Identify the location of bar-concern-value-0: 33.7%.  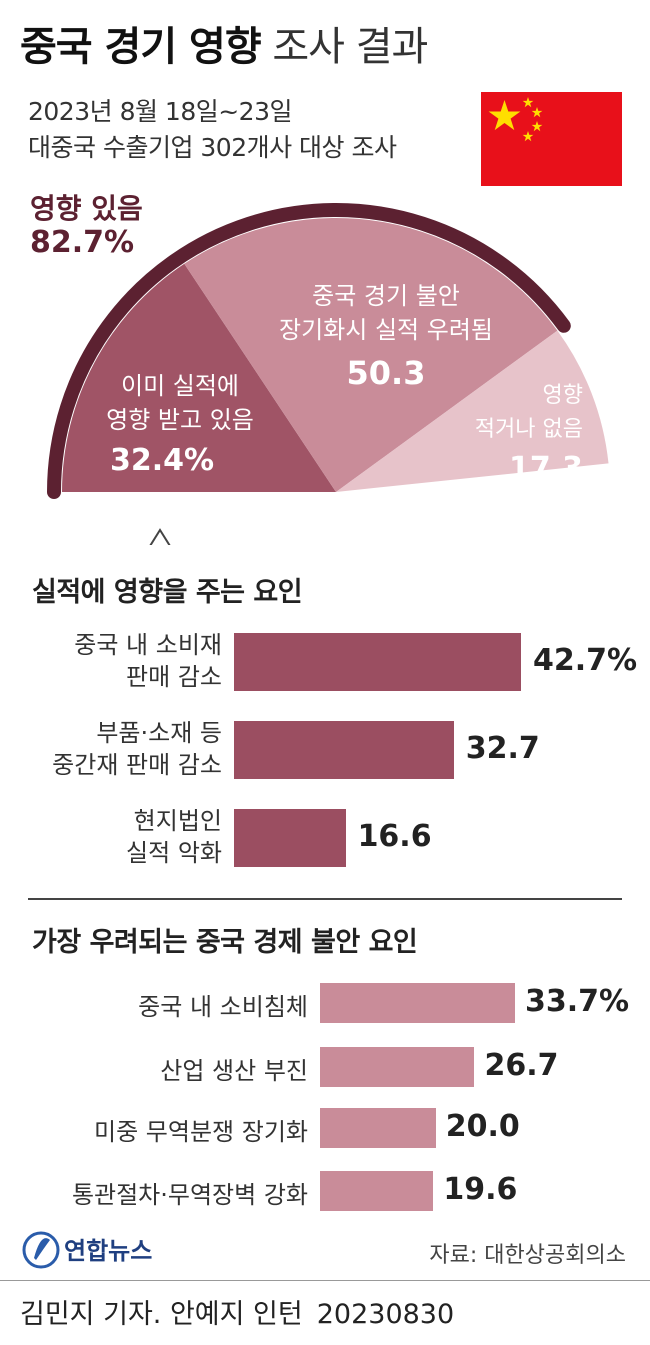
(577, 1001).